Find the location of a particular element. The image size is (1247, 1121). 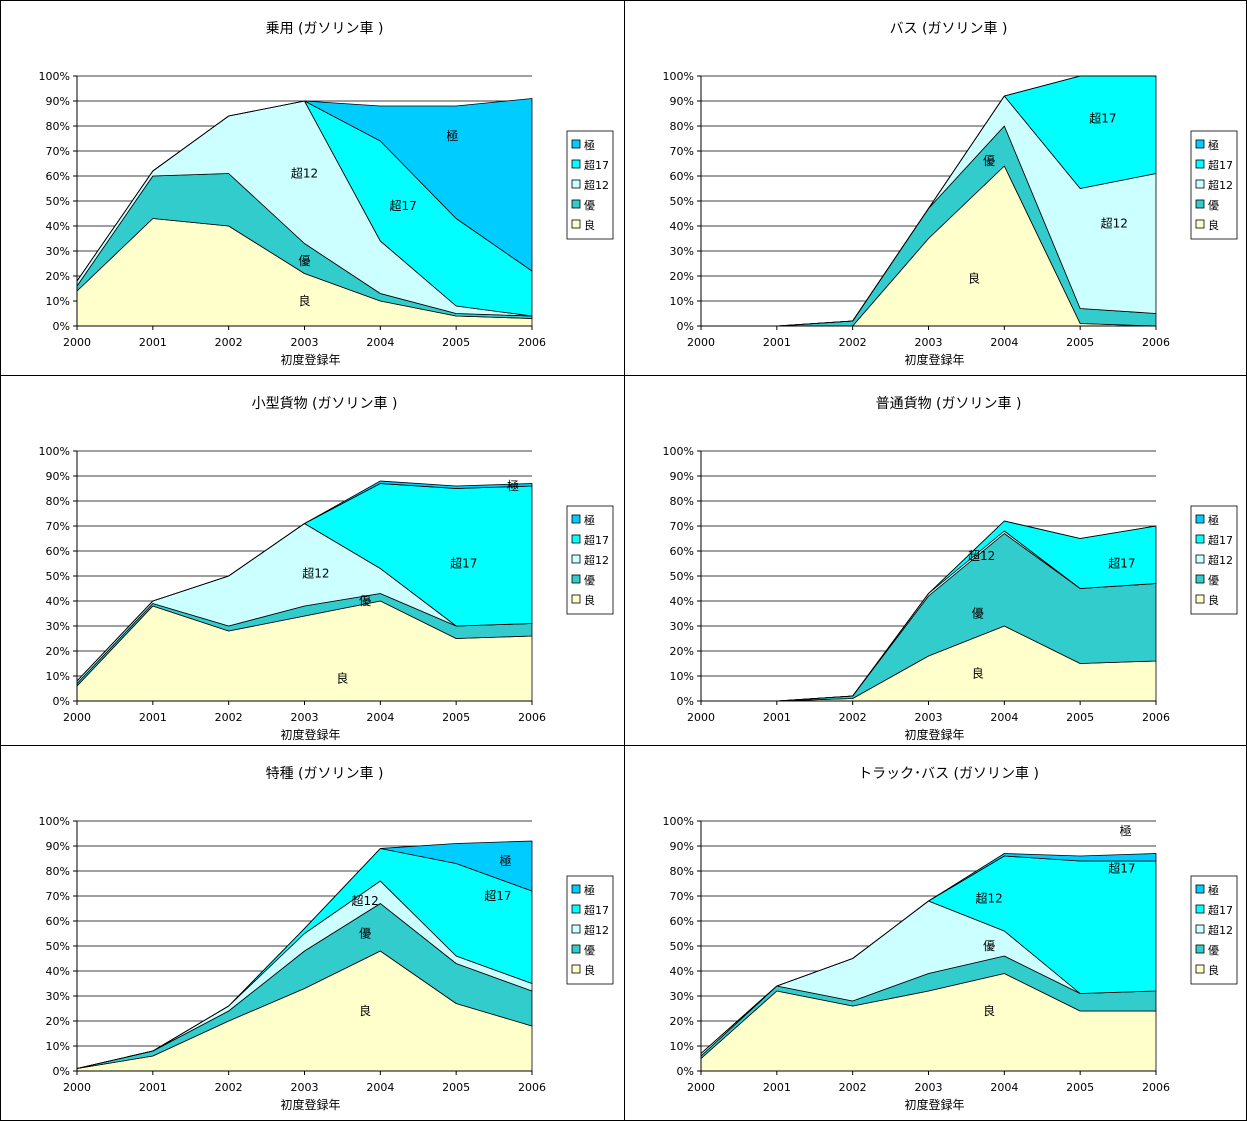

x-tick-label: 2002 is located at coordinates (853, 1087).